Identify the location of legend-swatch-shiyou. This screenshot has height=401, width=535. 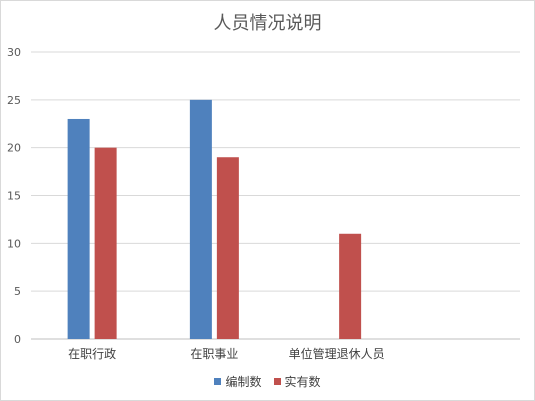
(277, 381).